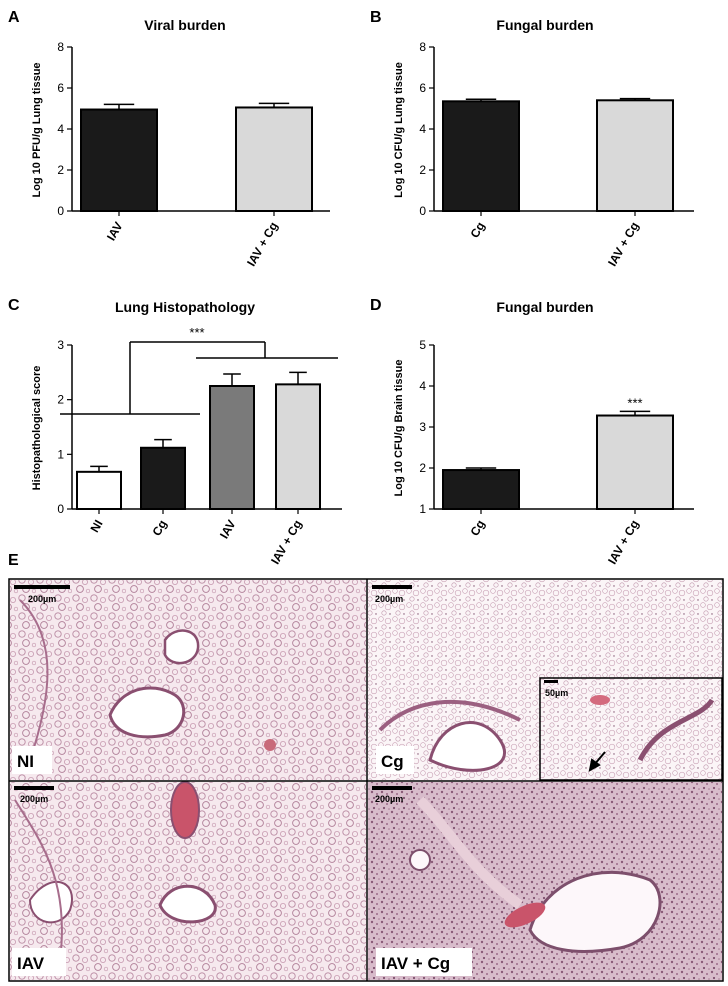 This screenshot has width=728, height=986. I want to click on y-tick-label: 5, so click(422, 345).